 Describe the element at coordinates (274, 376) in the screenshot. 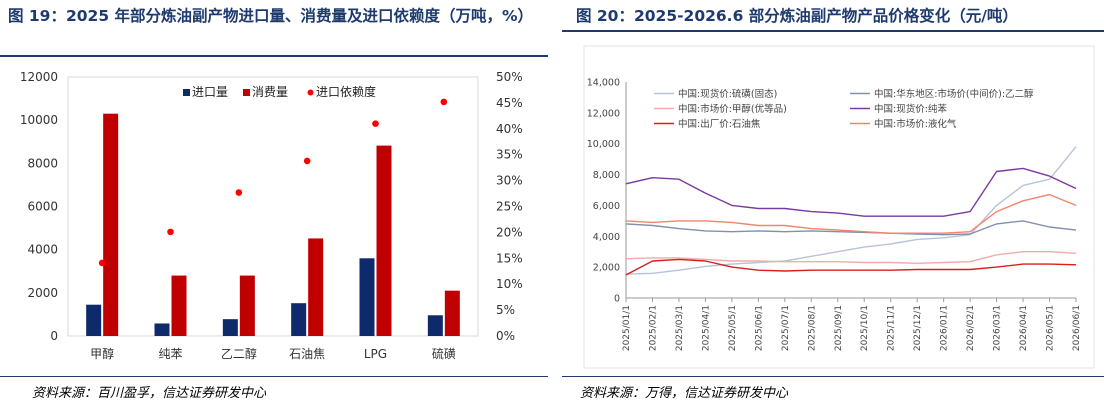

I see `figure-19-source-rule` at that location.